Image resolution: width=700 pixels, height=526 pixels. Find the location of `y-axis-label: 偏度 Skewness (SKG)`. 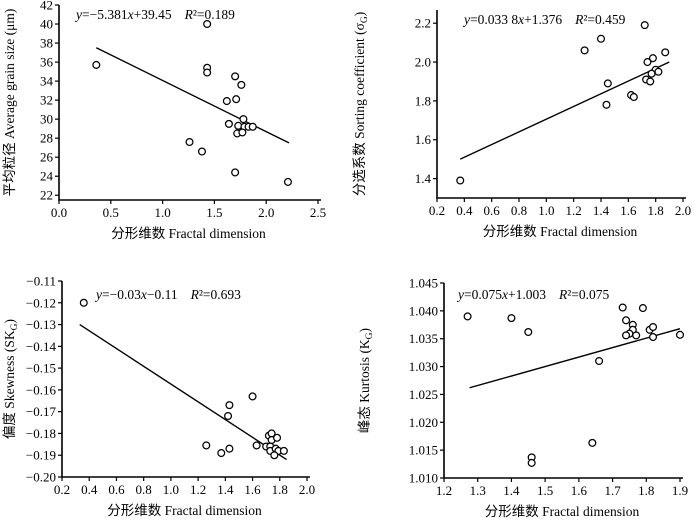

y-axis-label: 偏度 Skewness (SKG) is located at coordinates (11, 379).